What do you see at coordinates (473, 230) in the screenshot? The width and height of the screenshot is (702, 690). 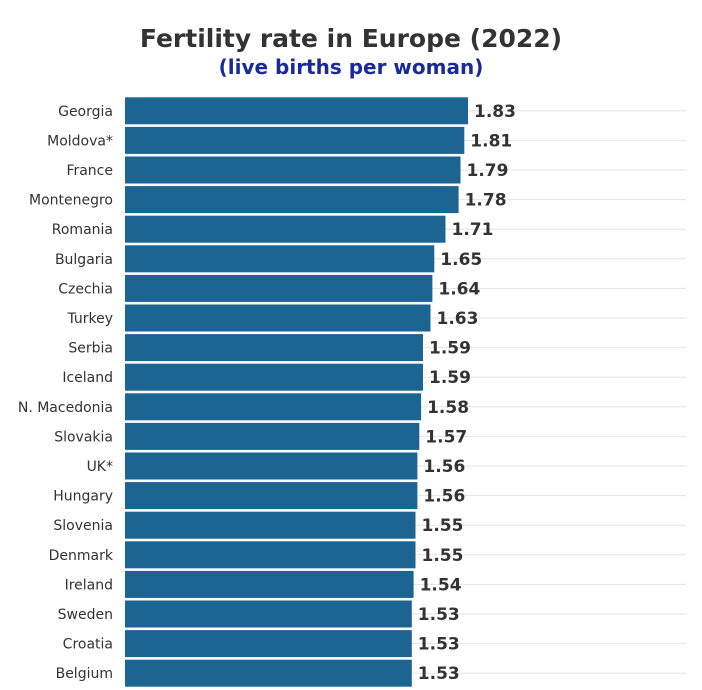 I see `value-label: 1.71` at bounding box center [473, 230].